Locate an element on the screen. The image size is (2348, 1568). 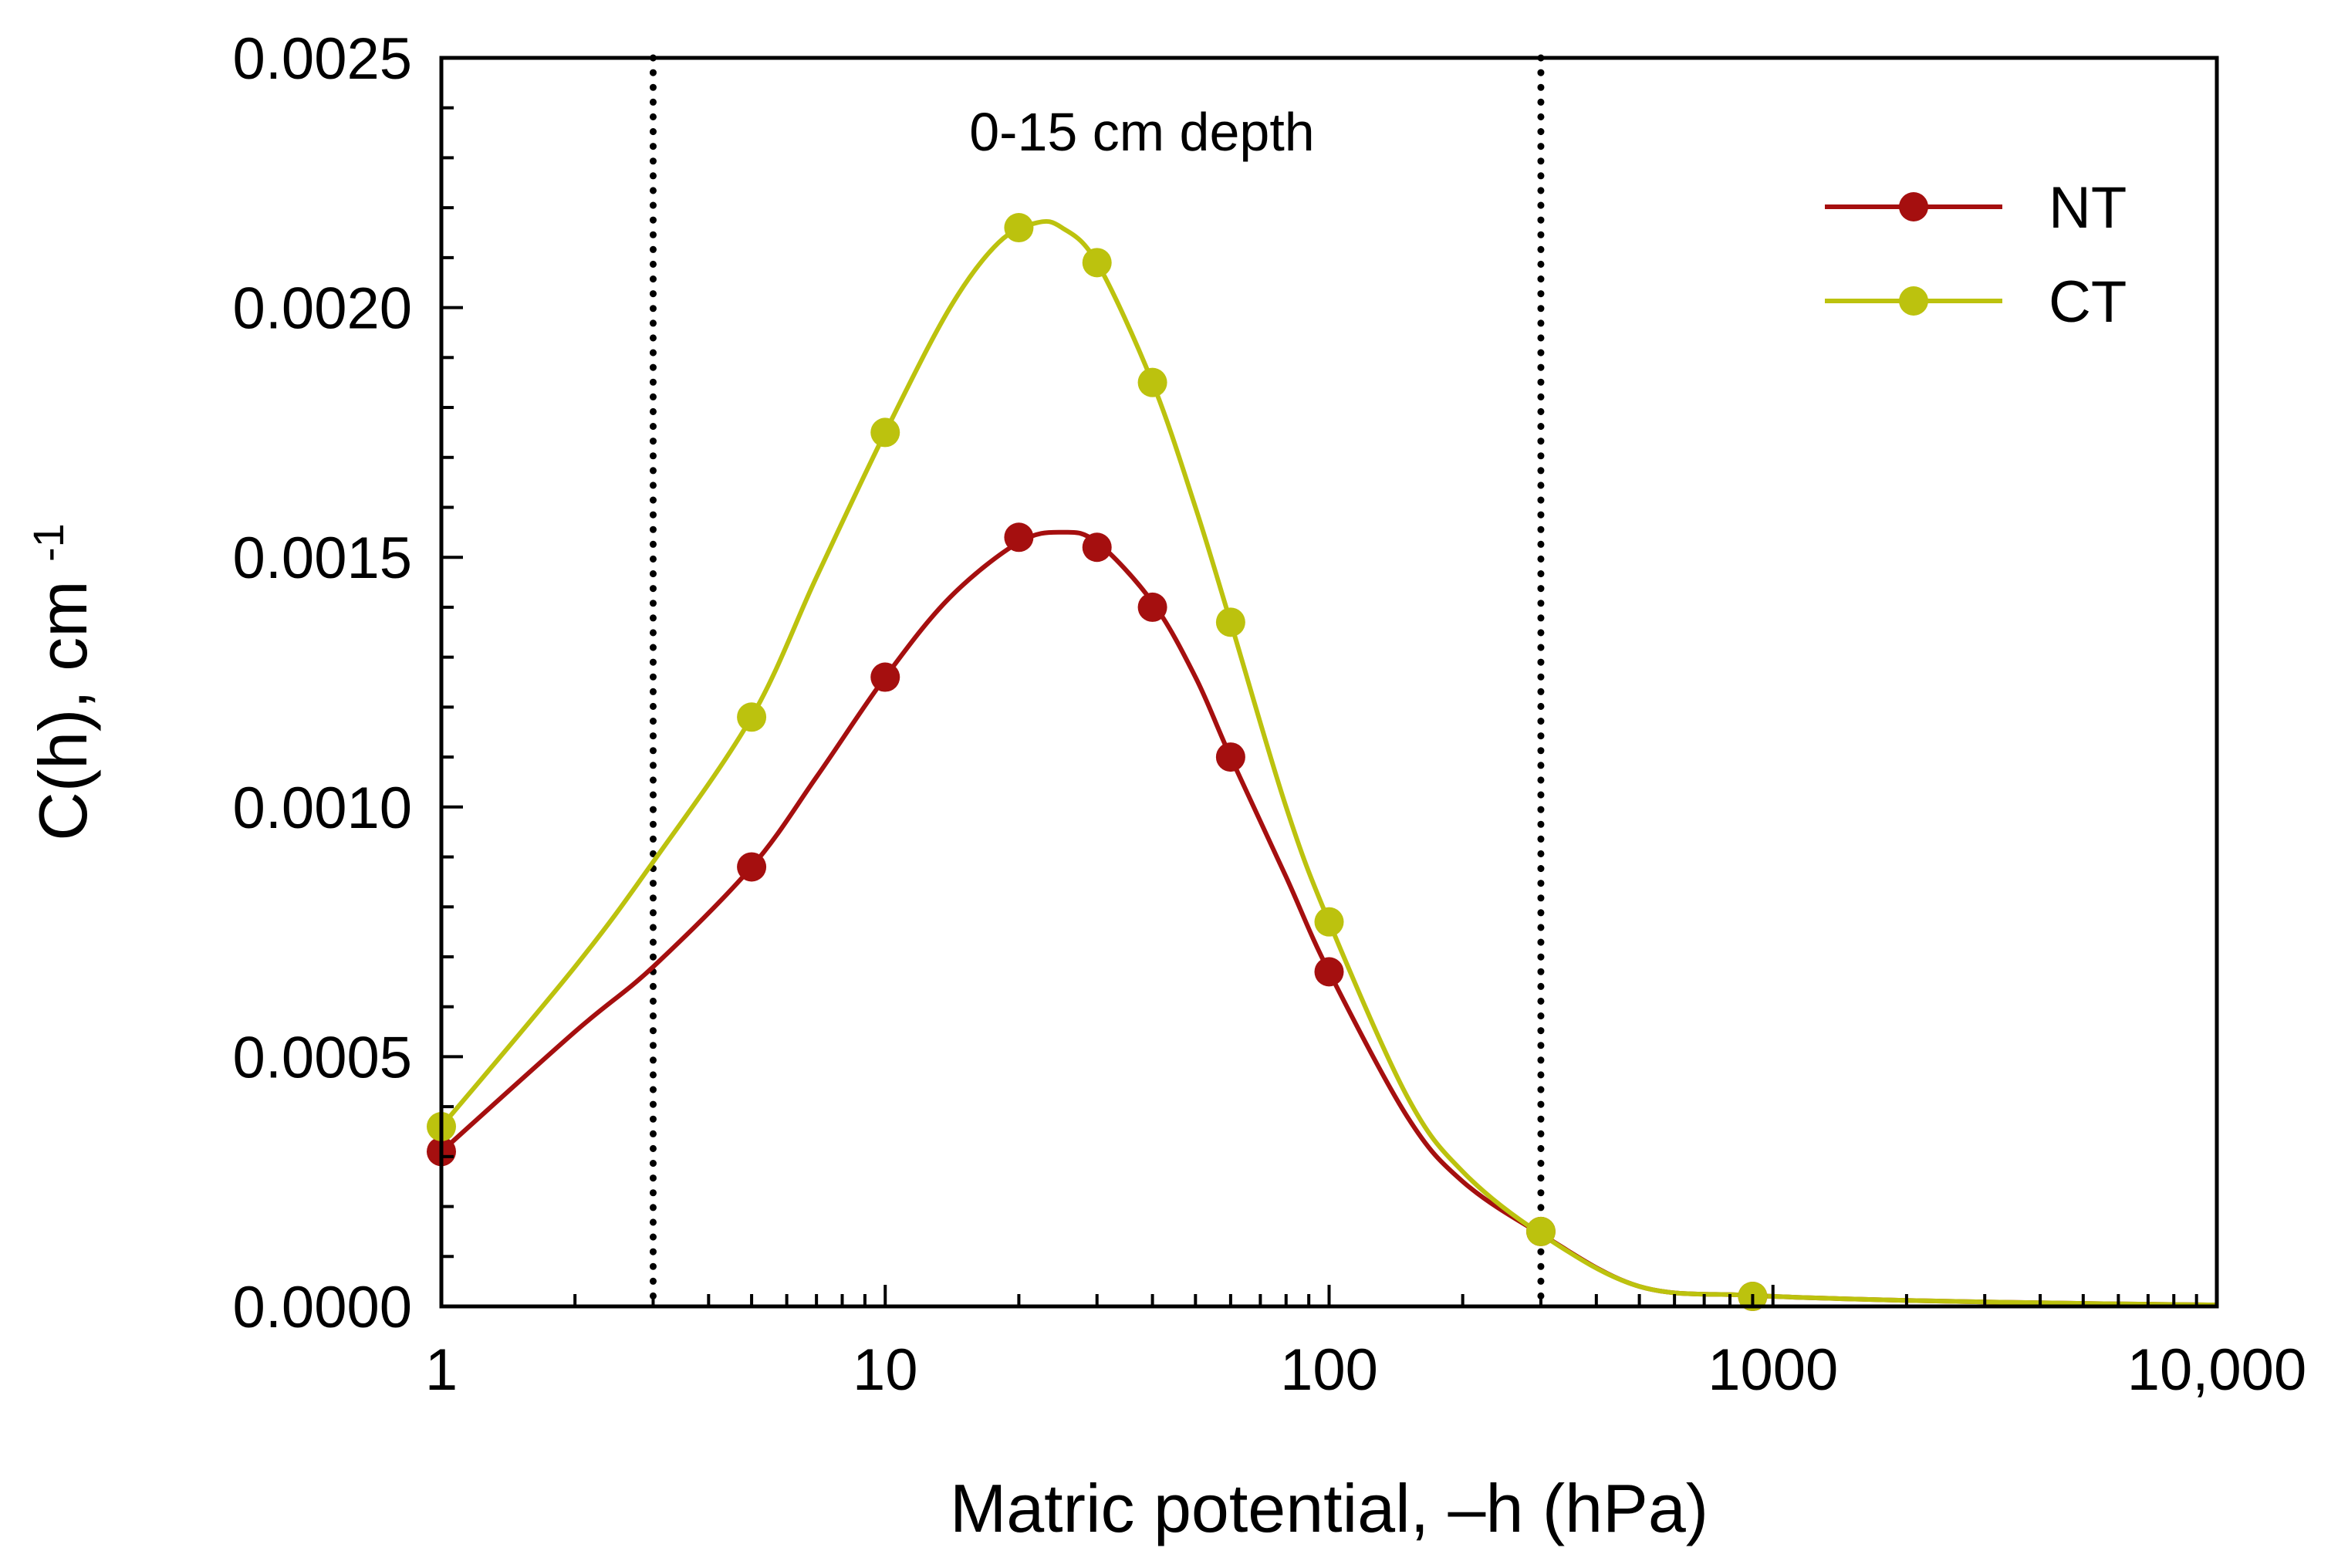
x-tick-label: 1 is located at coordinates (441, 1370).